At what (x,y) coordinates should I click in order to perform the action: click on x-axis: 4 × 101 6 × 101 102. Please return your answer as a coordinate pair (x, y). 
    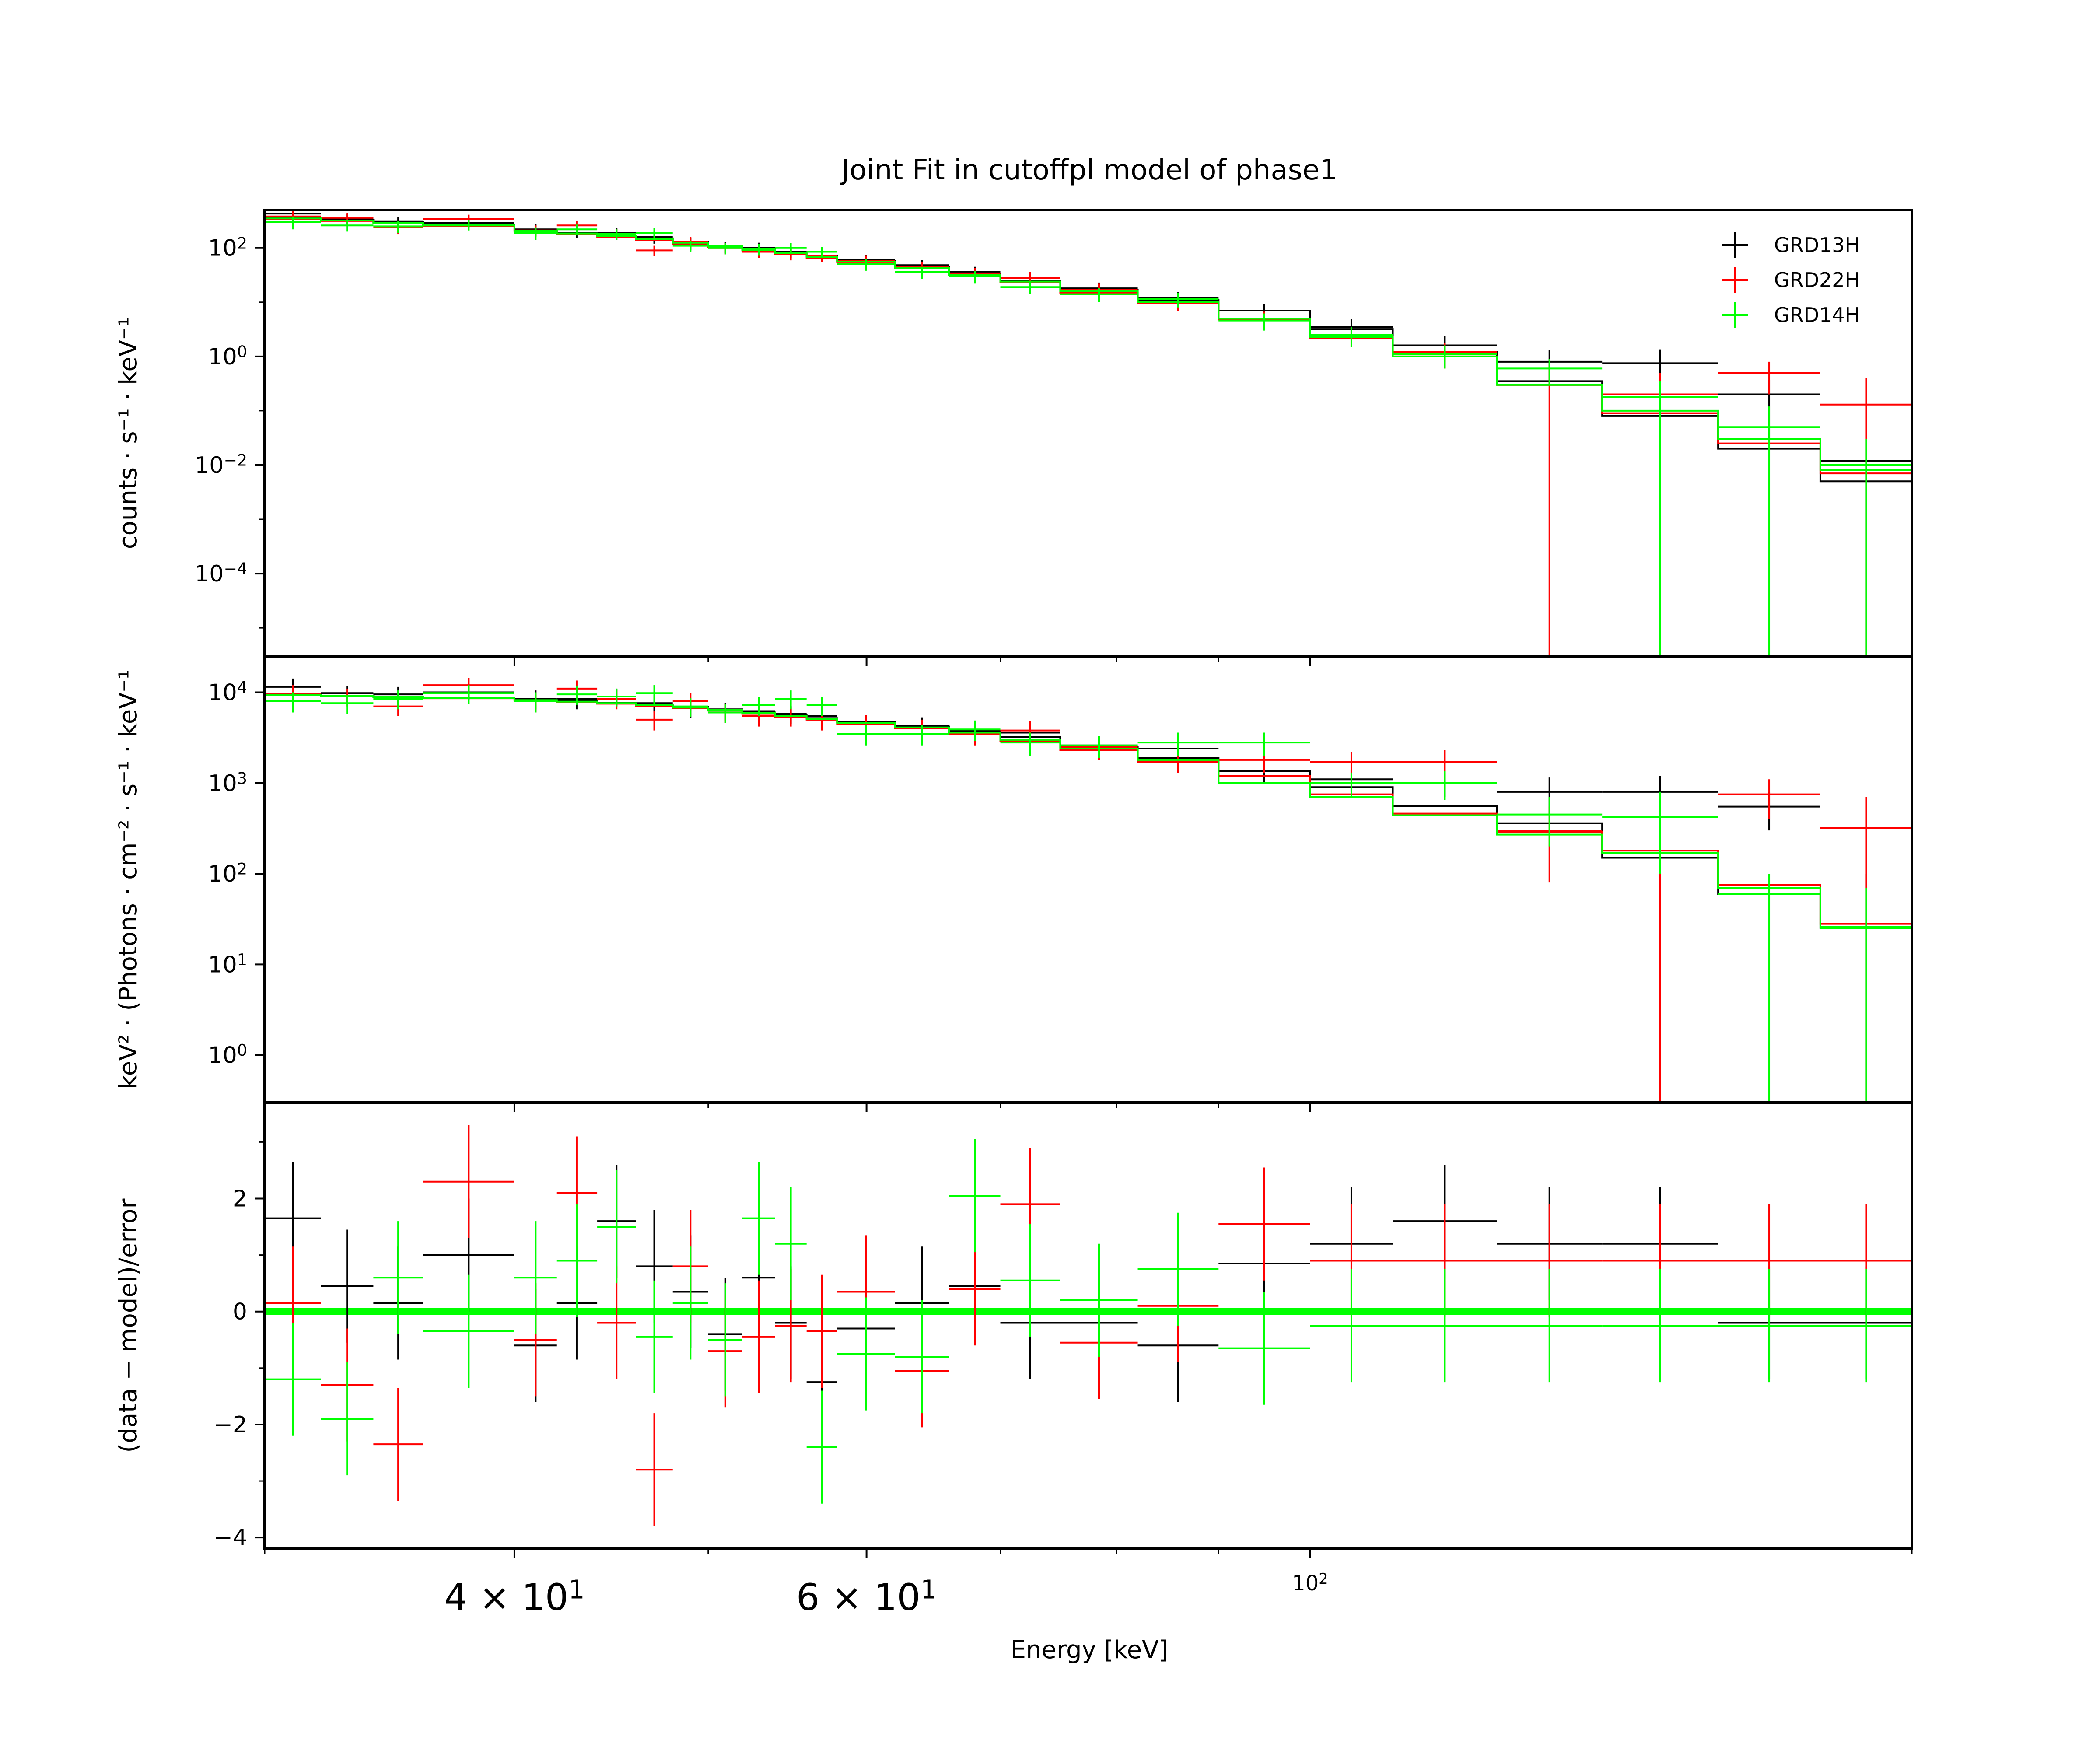
    Looking at the image, I should click on (886, 1594).